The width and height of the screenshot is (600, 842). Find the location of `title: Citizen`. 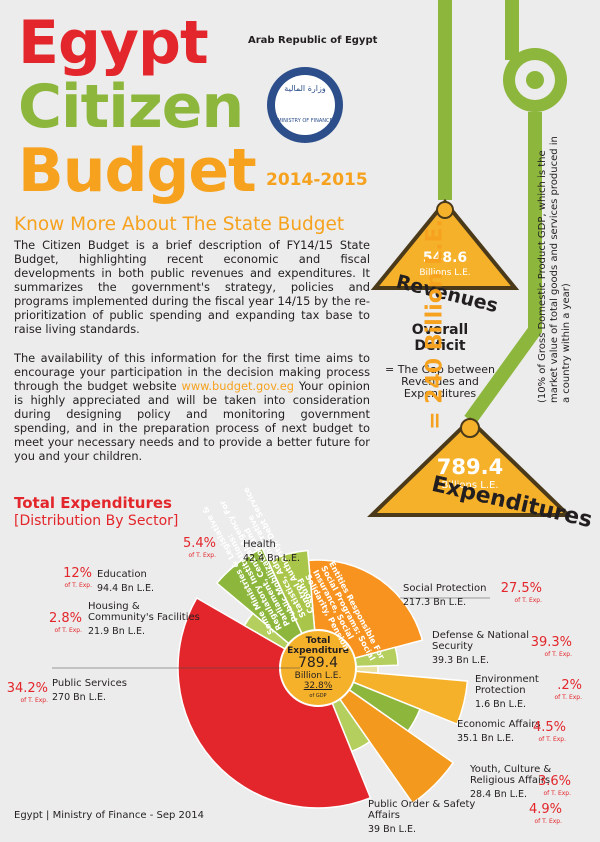

title: Citizen is located at coordinates (131, 107).